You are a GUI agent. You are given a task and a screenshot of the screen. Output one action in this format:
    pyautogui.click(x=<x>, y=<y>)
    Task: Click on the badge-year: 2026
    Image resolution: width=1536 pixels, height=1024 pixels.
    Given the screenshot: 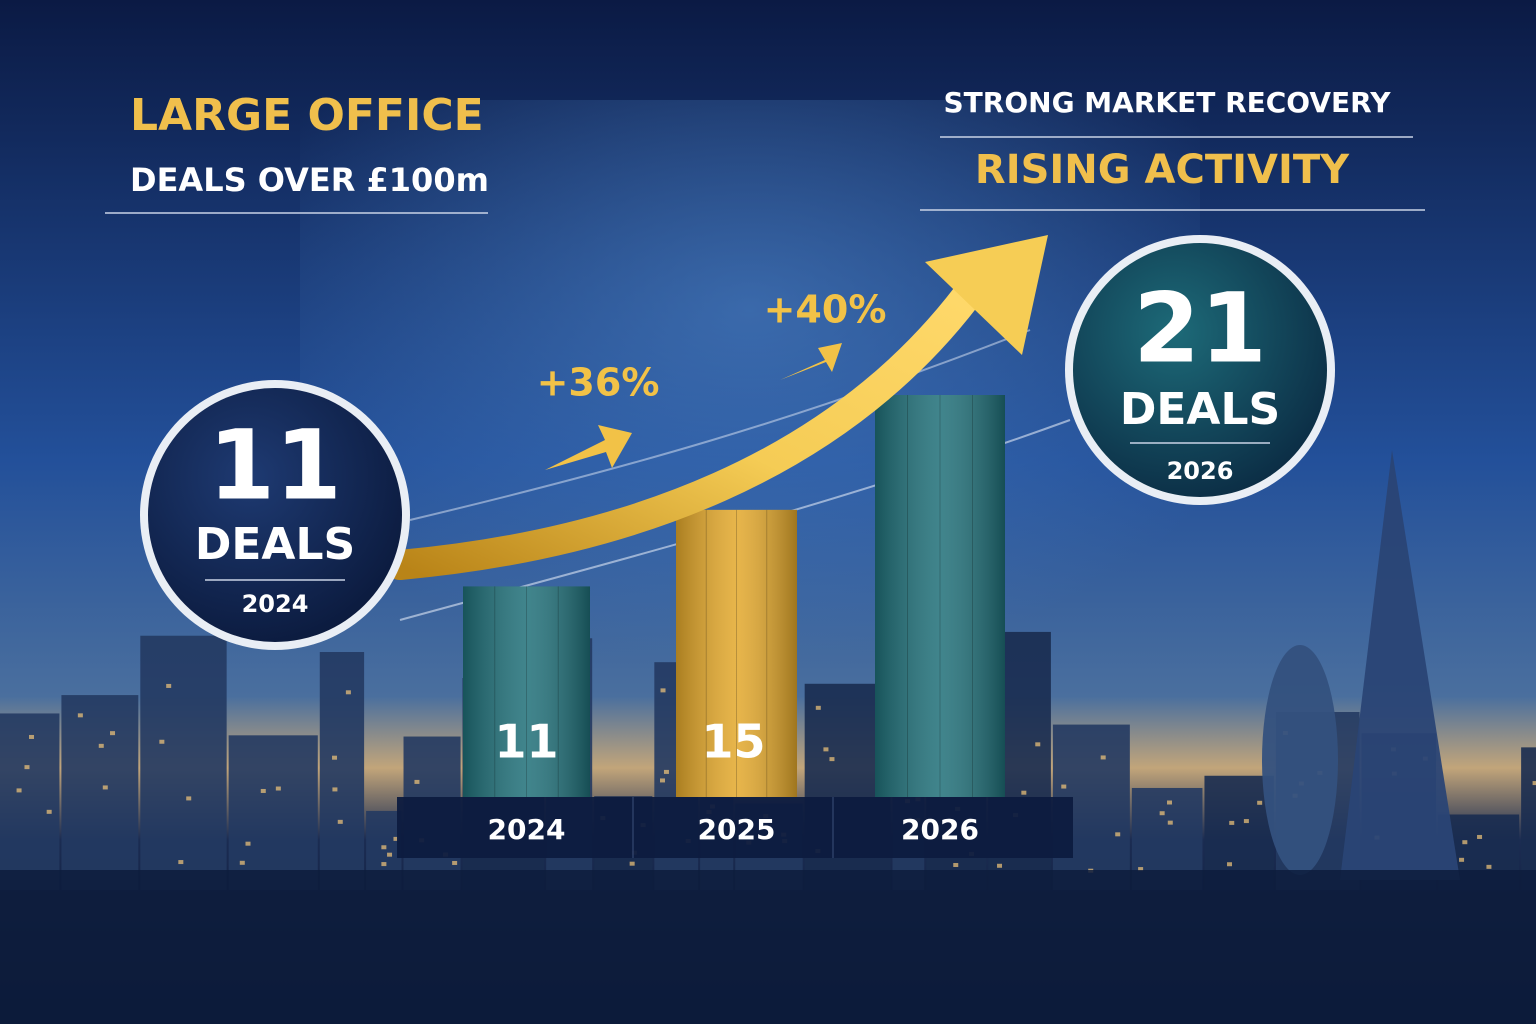 What is the action you would take?
    pyautogui.click(x=1200, y=471)
    